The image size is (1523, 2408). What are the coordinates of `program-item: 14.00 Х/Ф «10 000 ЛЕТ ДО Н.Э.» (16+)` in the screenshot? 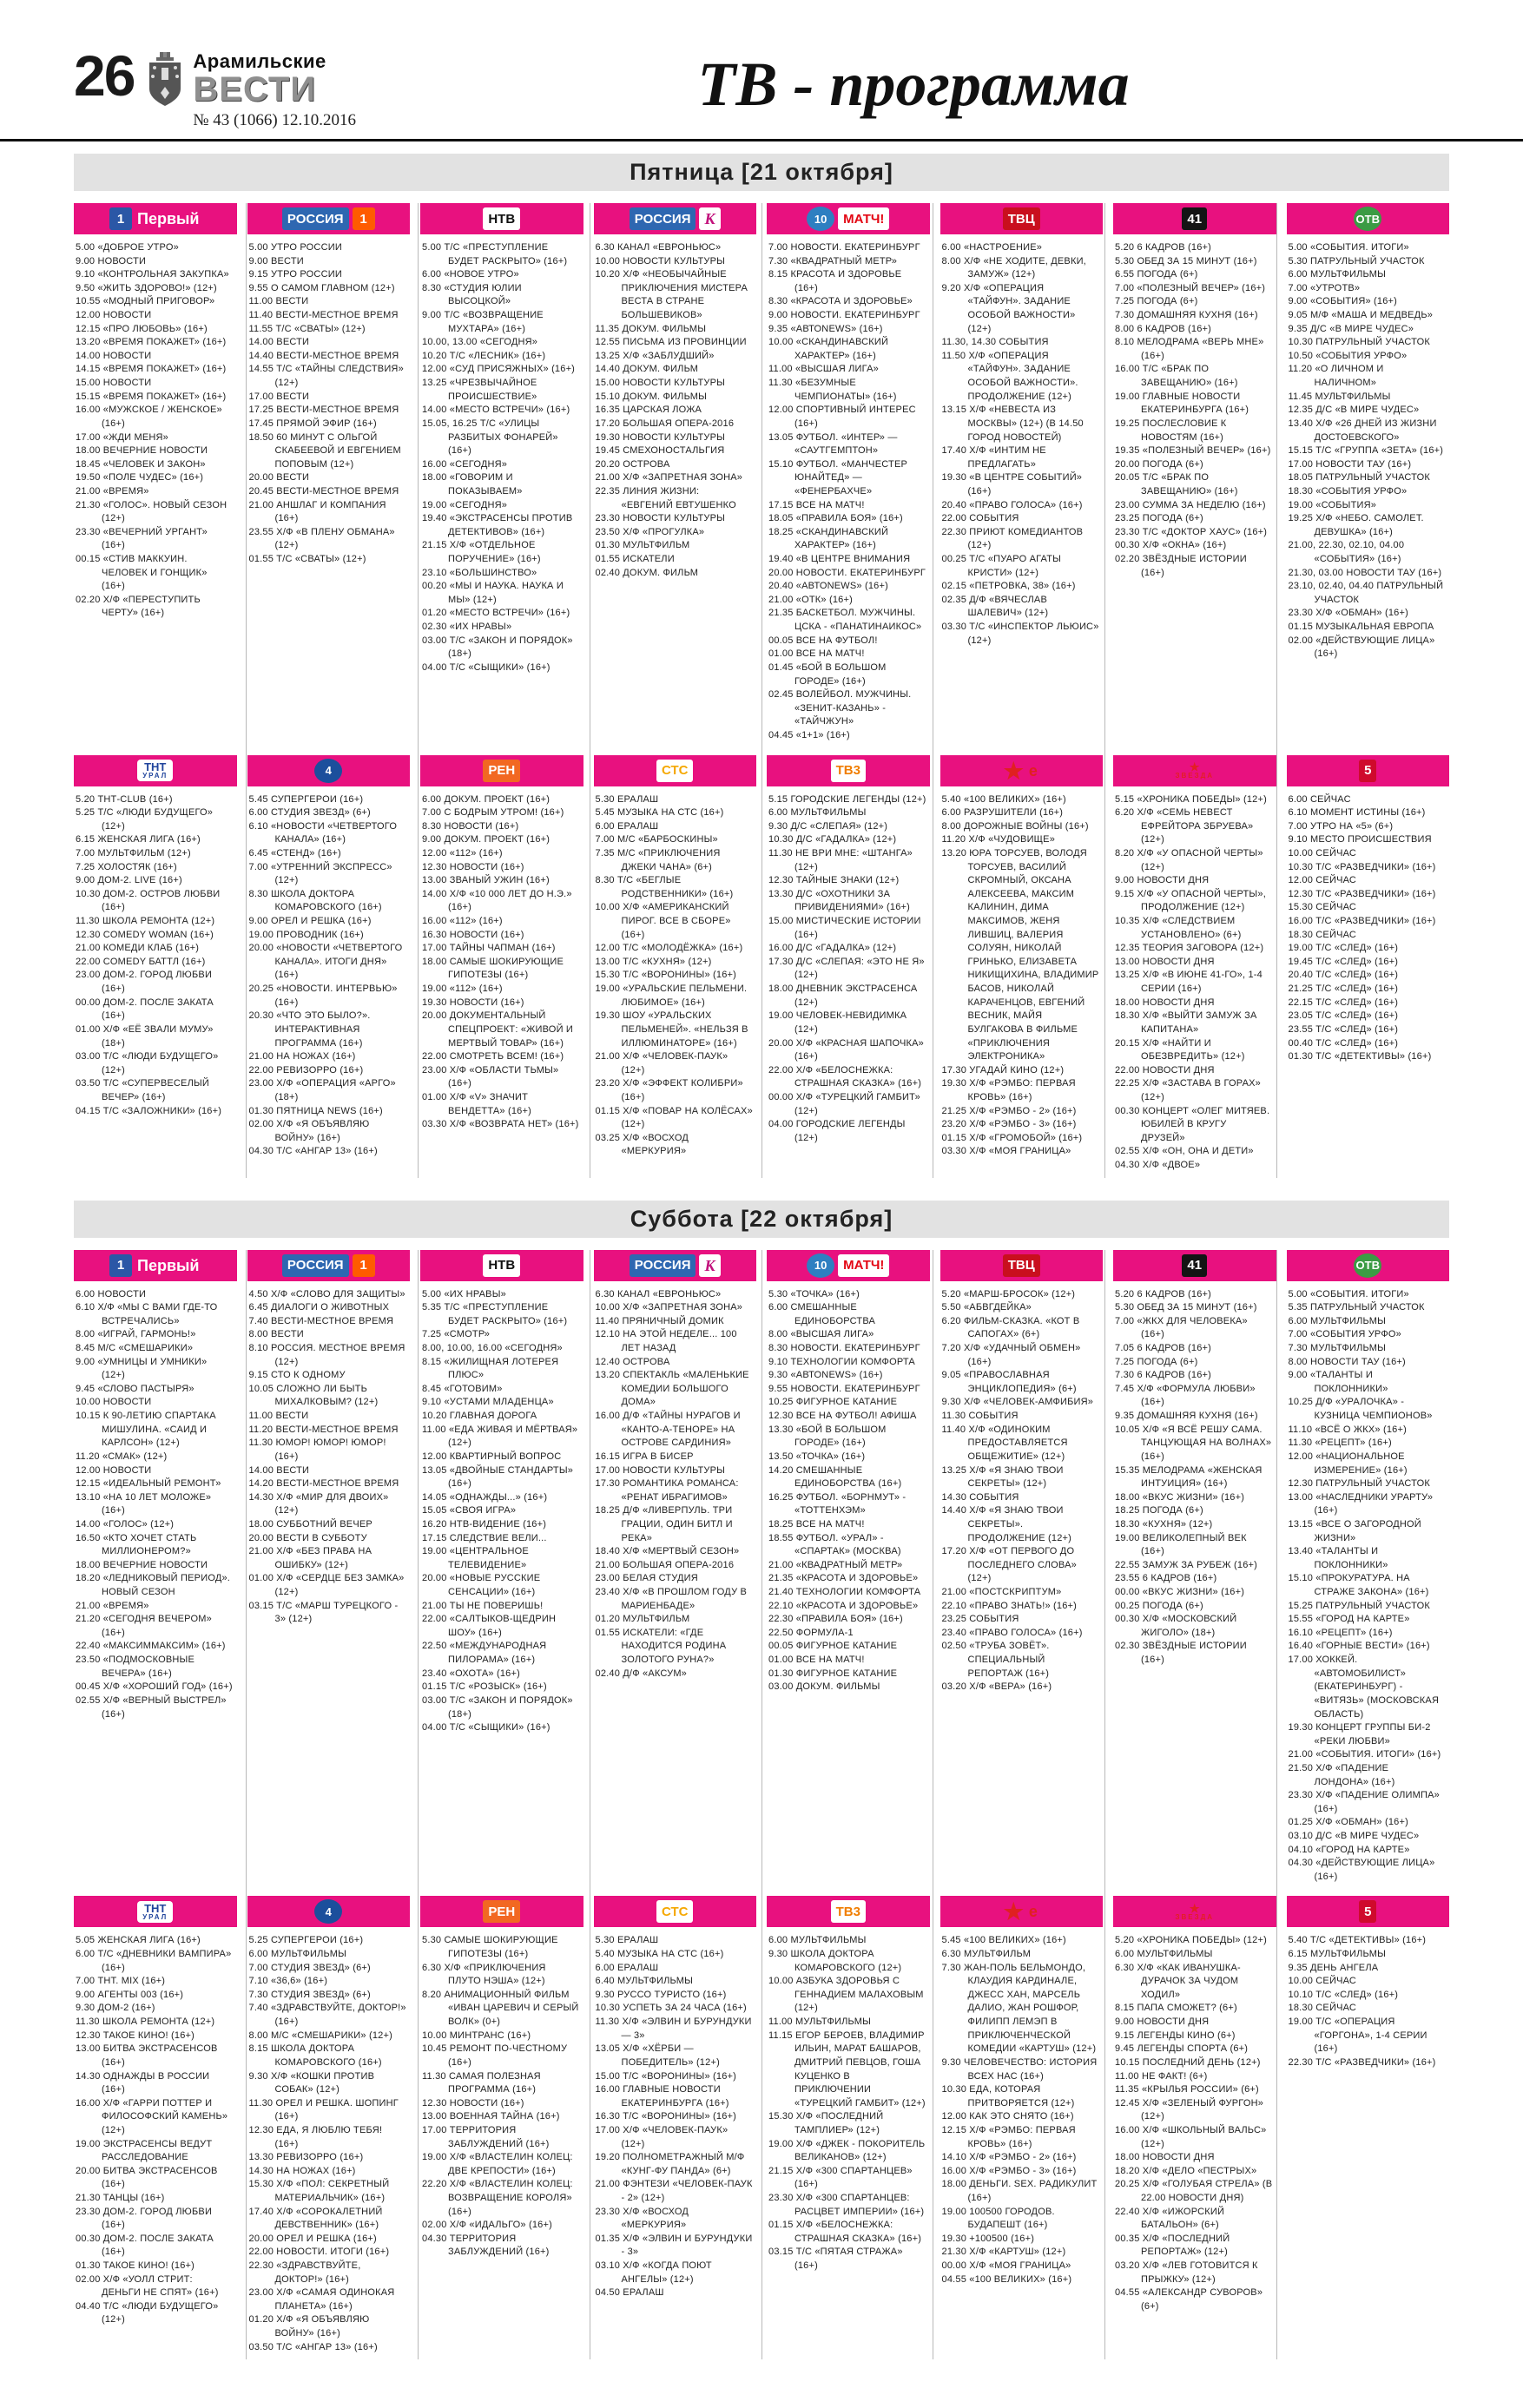 It's located at (497, 900).